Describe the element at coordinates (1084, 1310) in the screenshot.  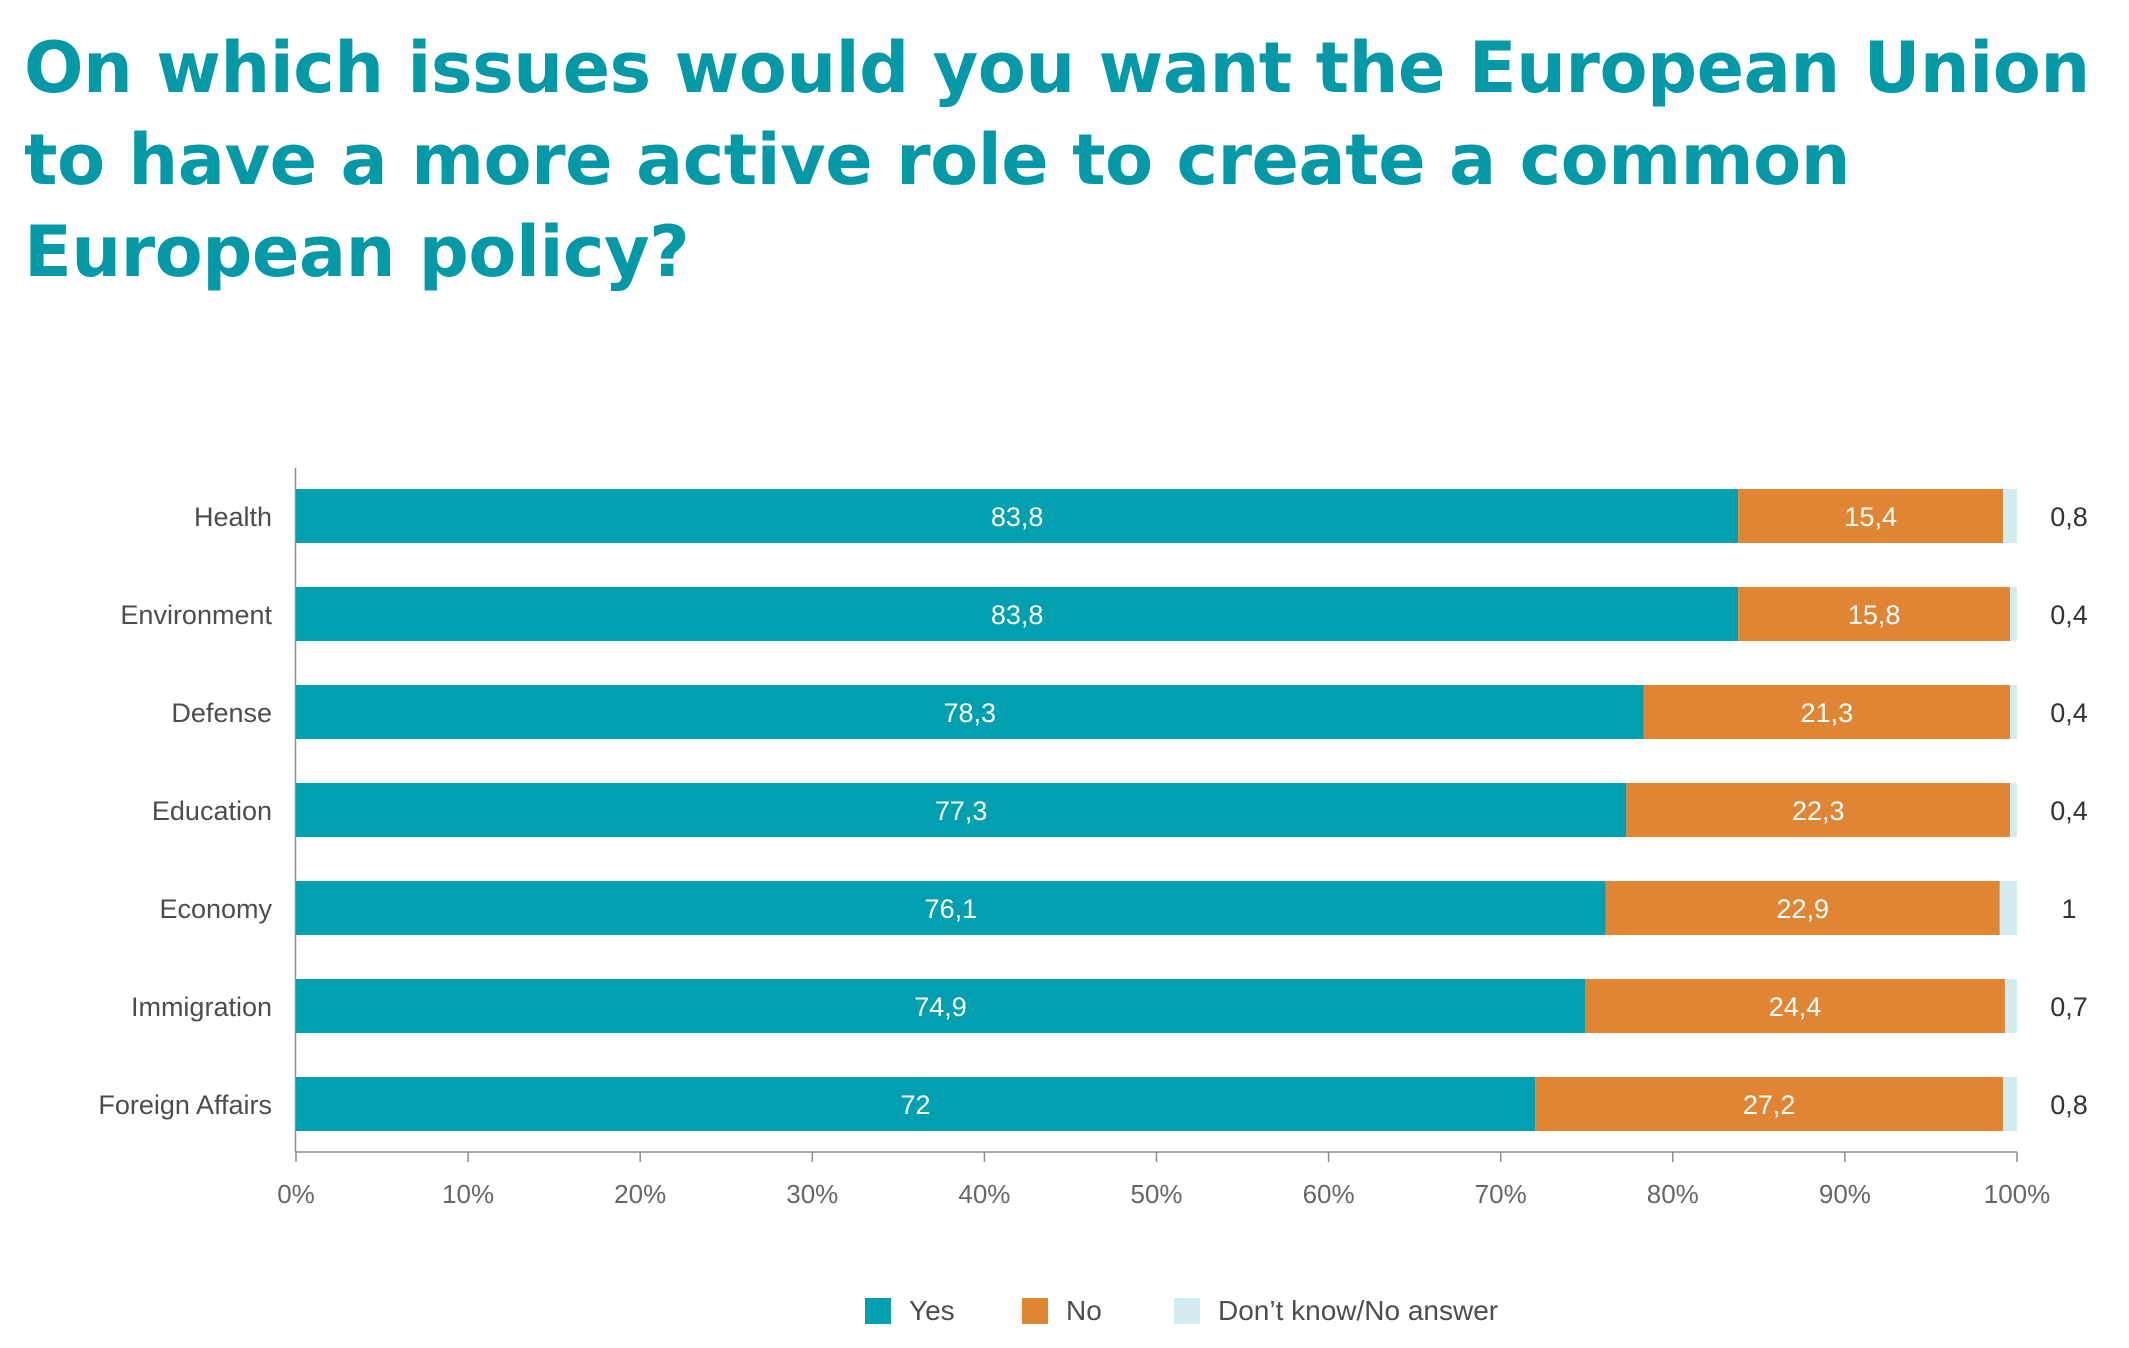
I see `legend-label-no: No` at that location.